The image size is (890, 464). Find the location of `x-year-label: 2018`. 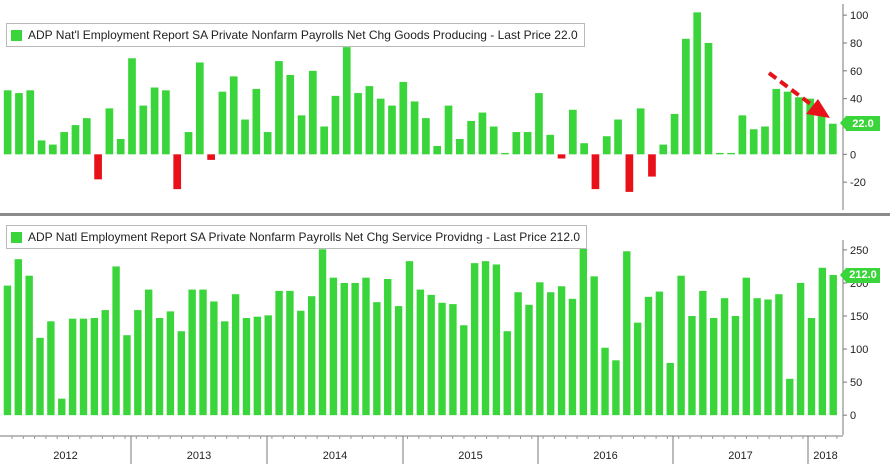

x-year-label: 2018 is located at coordinates (825, 456).